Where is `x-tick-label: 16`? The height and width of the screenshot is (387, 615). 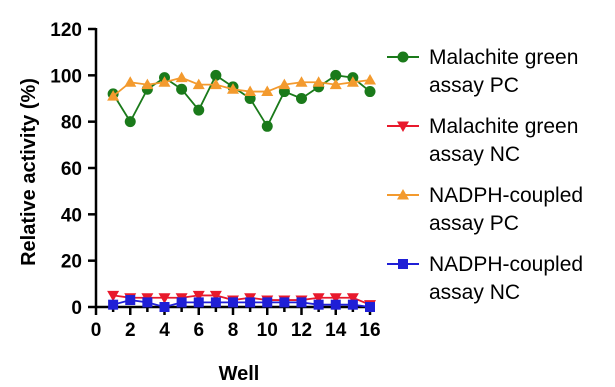
x-tick-label: 16 is located at coordinates (369, 330).